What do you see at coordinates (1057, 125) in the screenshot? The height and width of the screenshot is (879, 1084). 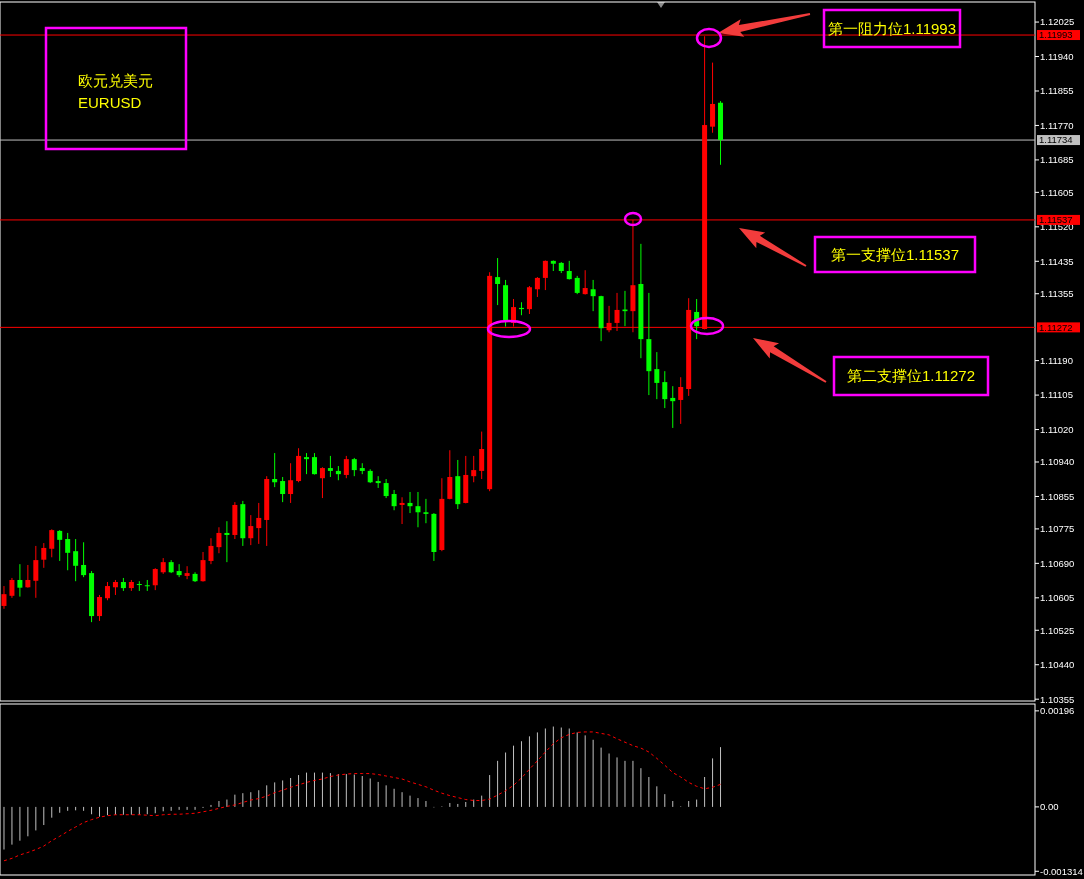 I see `y-tick-label: 1.11770` at bounding box center [1057, 125].